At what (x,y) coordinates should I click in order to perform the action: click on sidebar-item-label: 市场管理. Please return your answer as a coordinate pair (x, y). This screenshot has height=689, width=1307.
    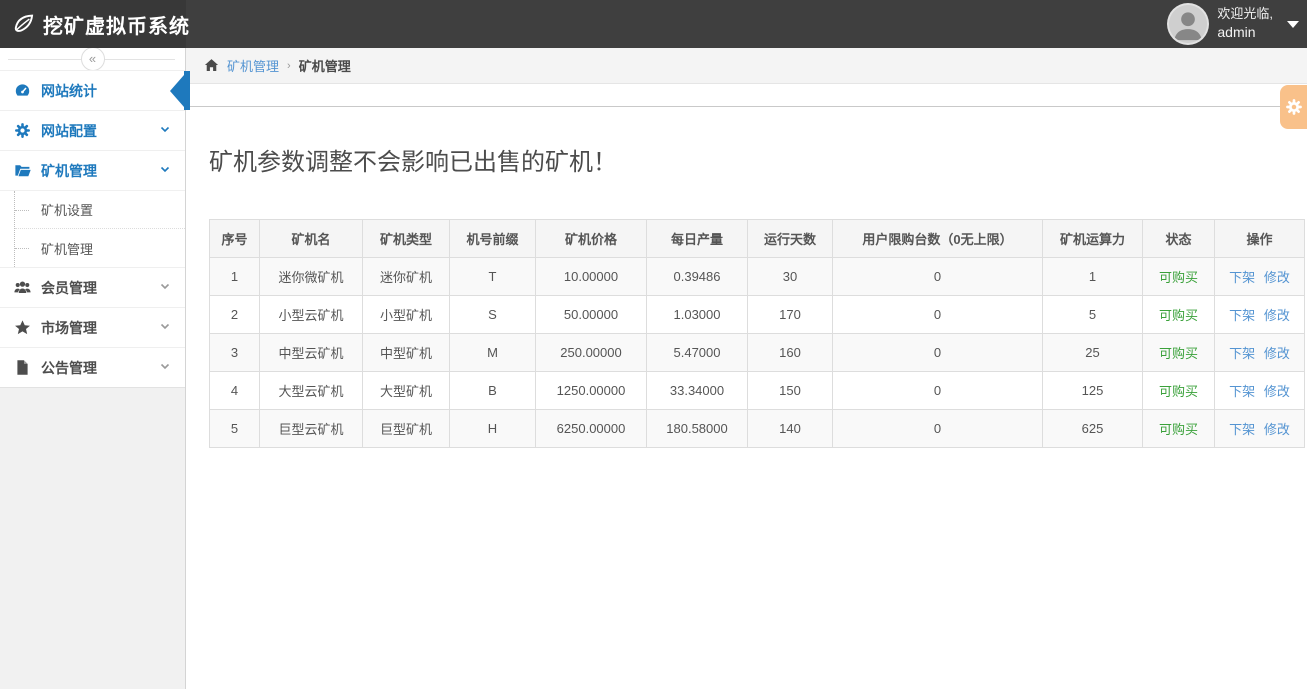
    Looking at the image, I should click on (69, 327).